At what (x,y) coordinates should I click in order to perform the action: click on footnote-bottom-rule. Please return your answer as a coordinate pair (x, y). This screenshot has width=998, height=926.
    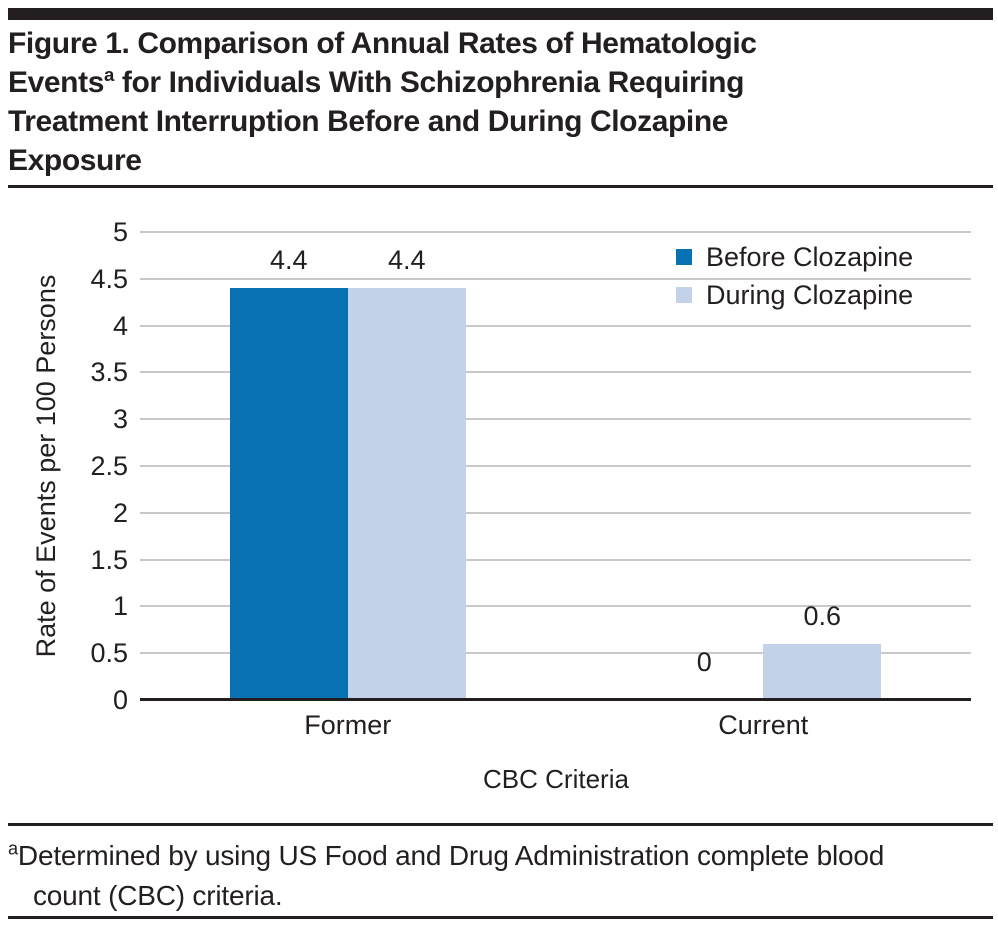
    Looking at the image, I should click on (500, 917).